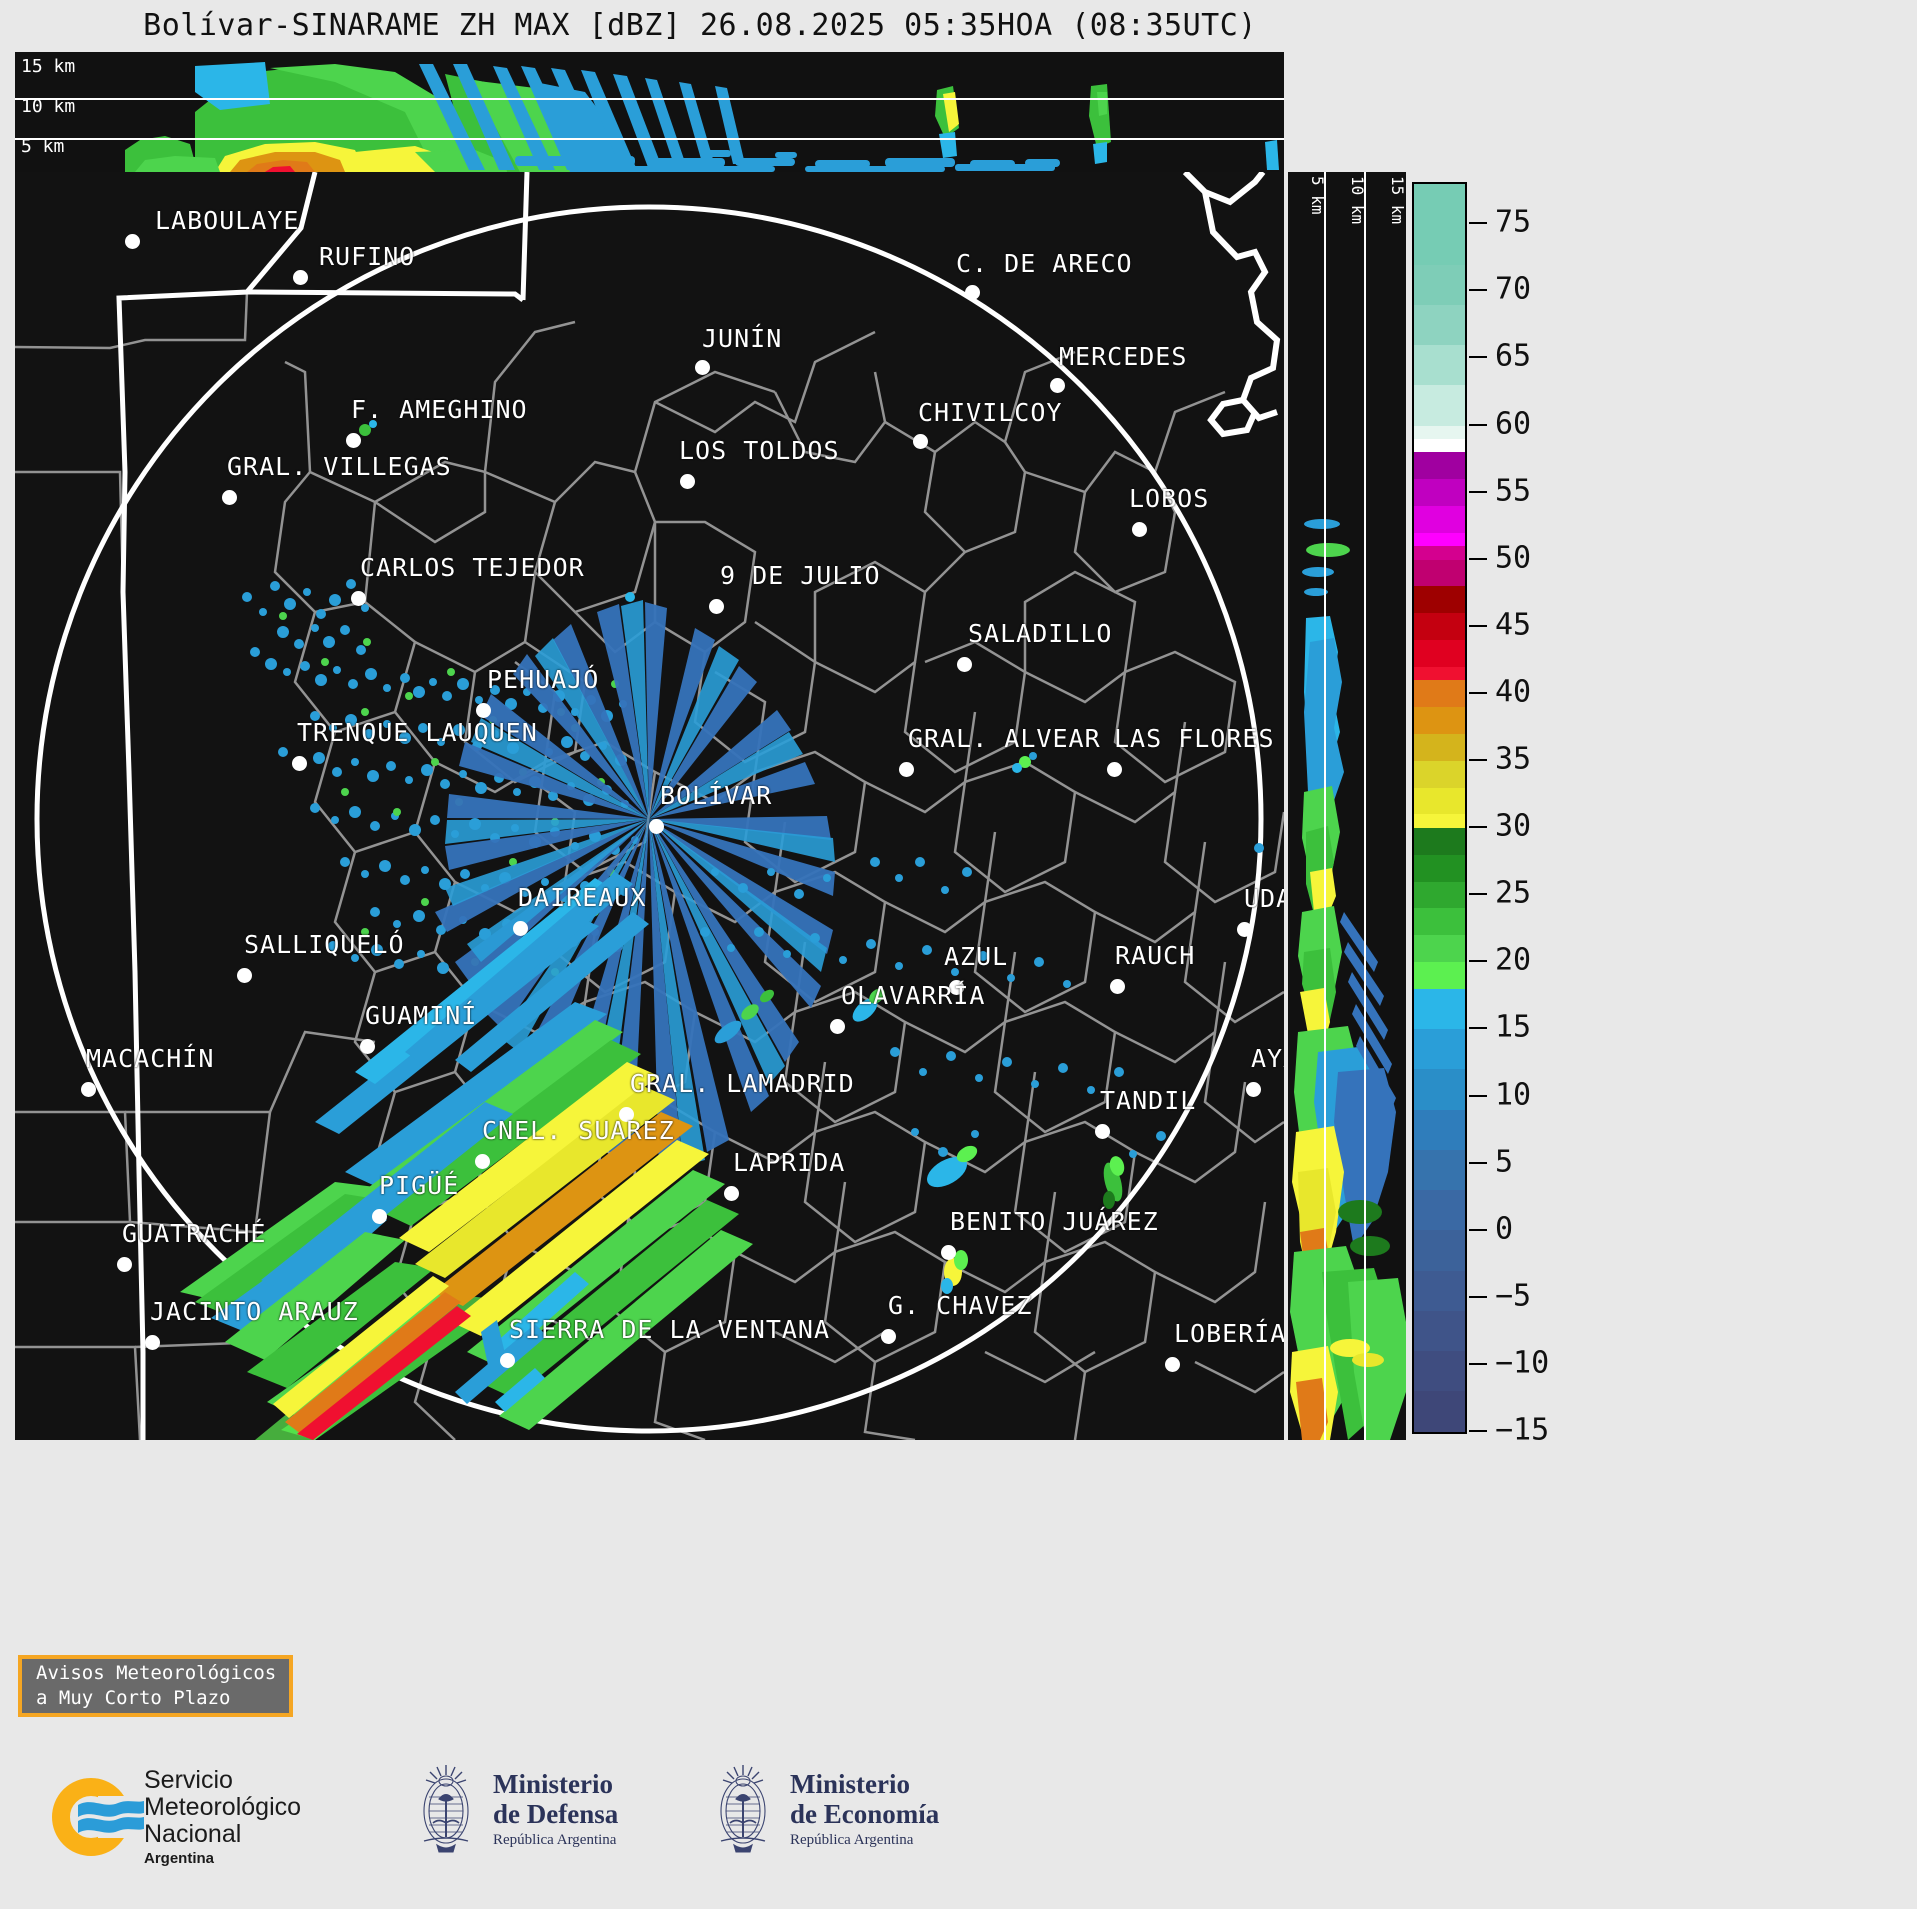  I want to click on city-label: 9 DE JULIO, so click(800, 575).